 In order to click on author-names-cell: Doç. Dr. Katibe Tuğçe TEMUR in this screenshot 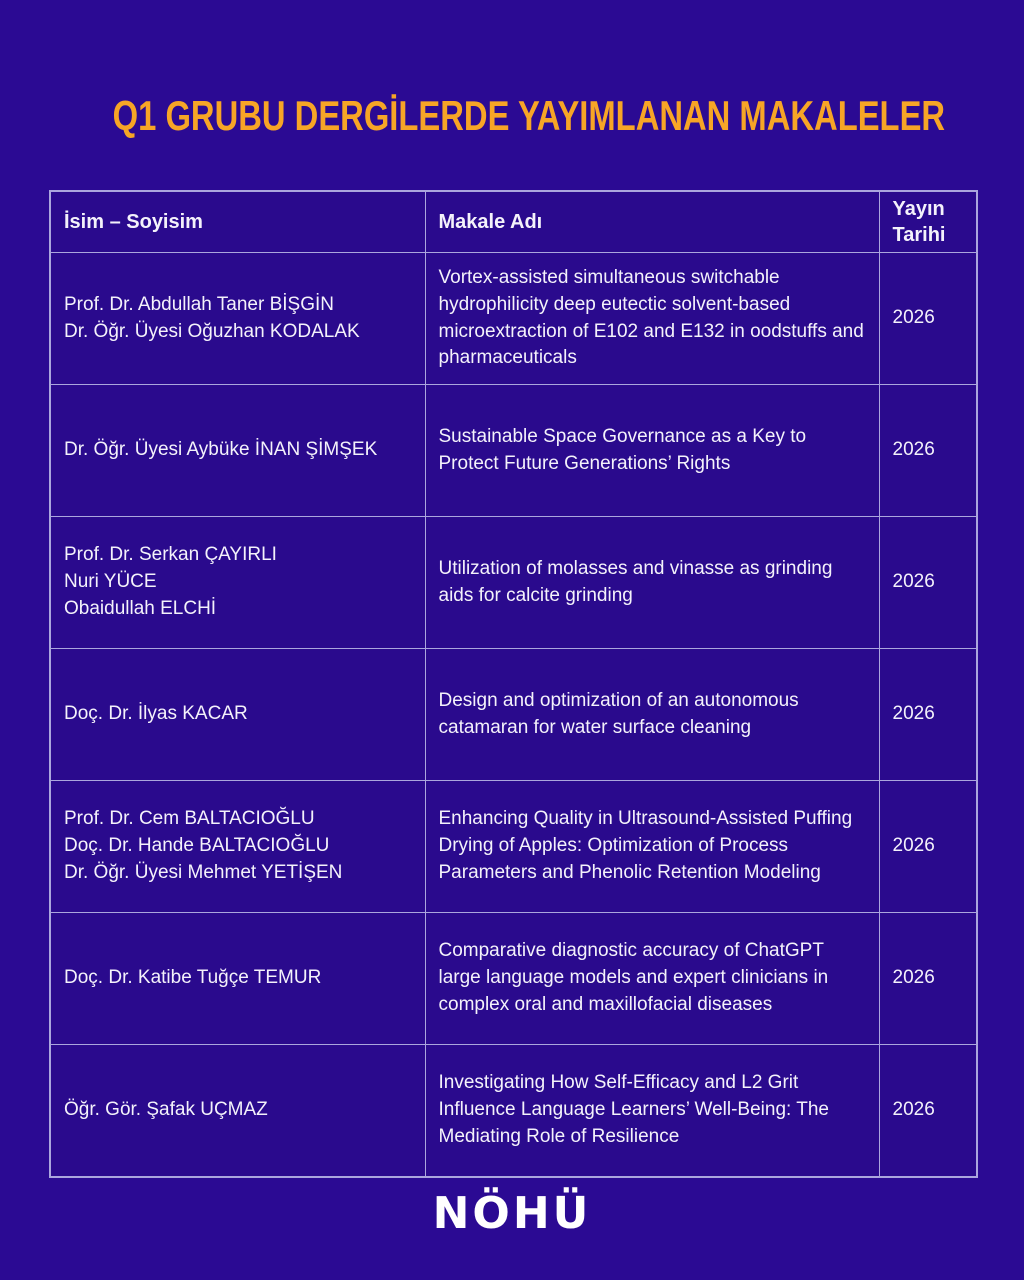, I will do `click(237, 978)`.